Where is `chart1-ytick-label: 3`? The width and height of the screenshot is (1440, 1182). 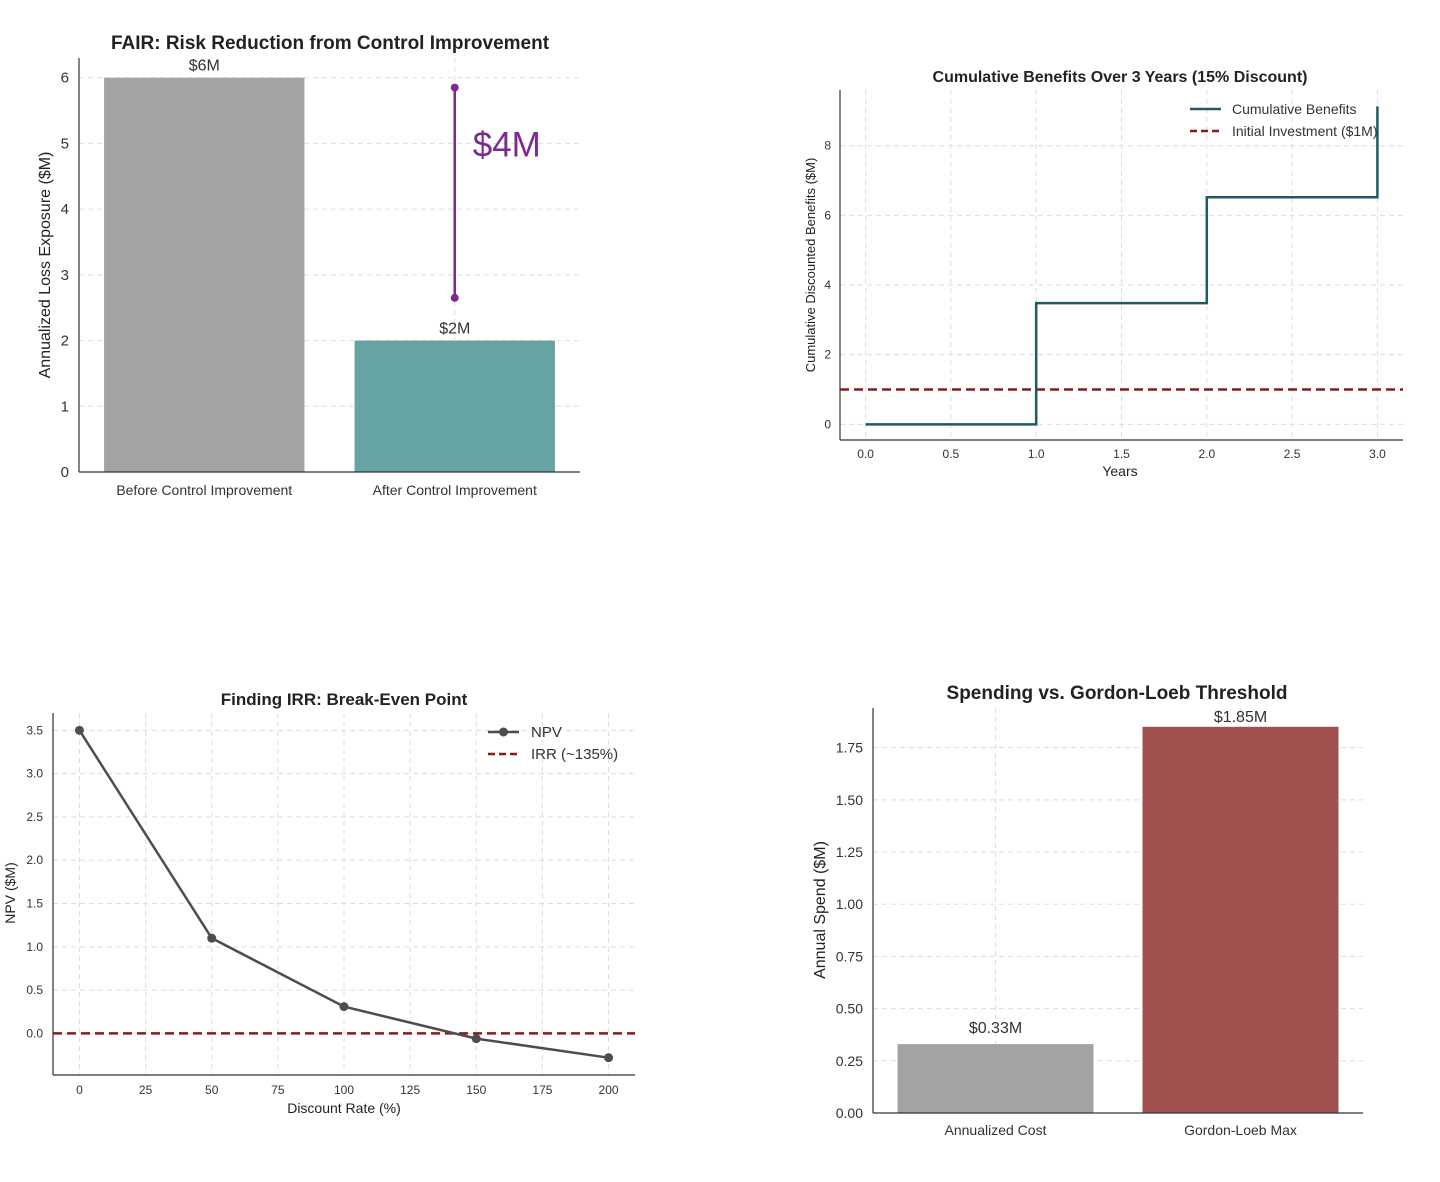 chart1-ytick-label: 3 is located at coordinates (65, 275).